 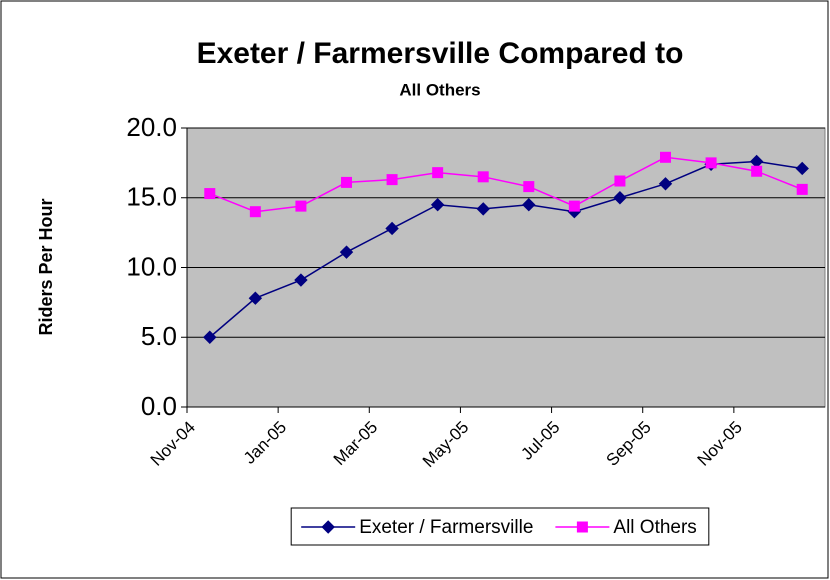 I want to click on legend, so click(x=500, y=526).